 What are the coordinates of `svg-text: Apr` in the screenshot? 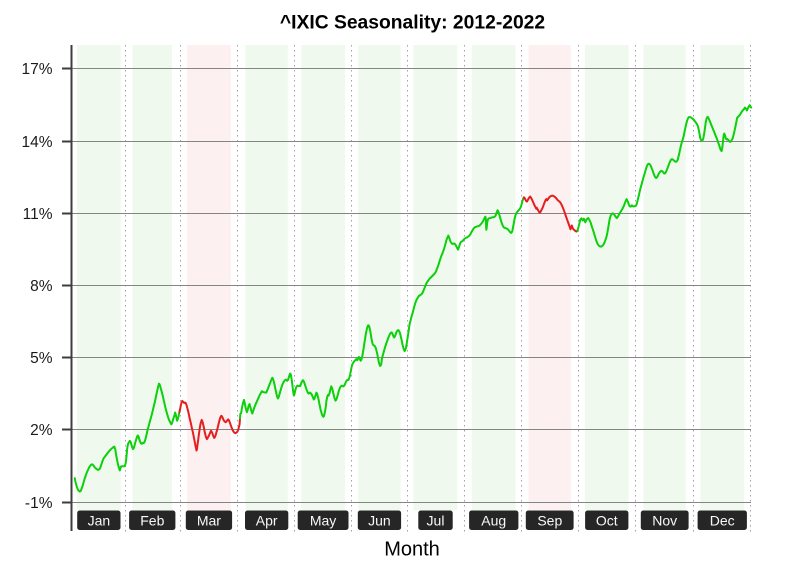 It's located at (267, 520).